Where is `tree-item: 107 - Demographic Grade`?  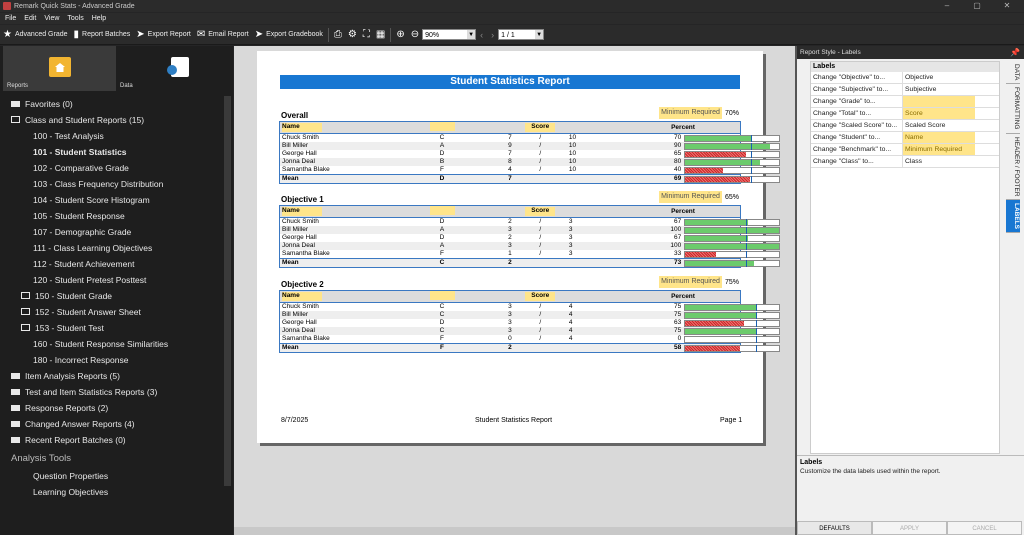 tree-item: 107 - Demographic Grade is located at coordinates (113, 232).